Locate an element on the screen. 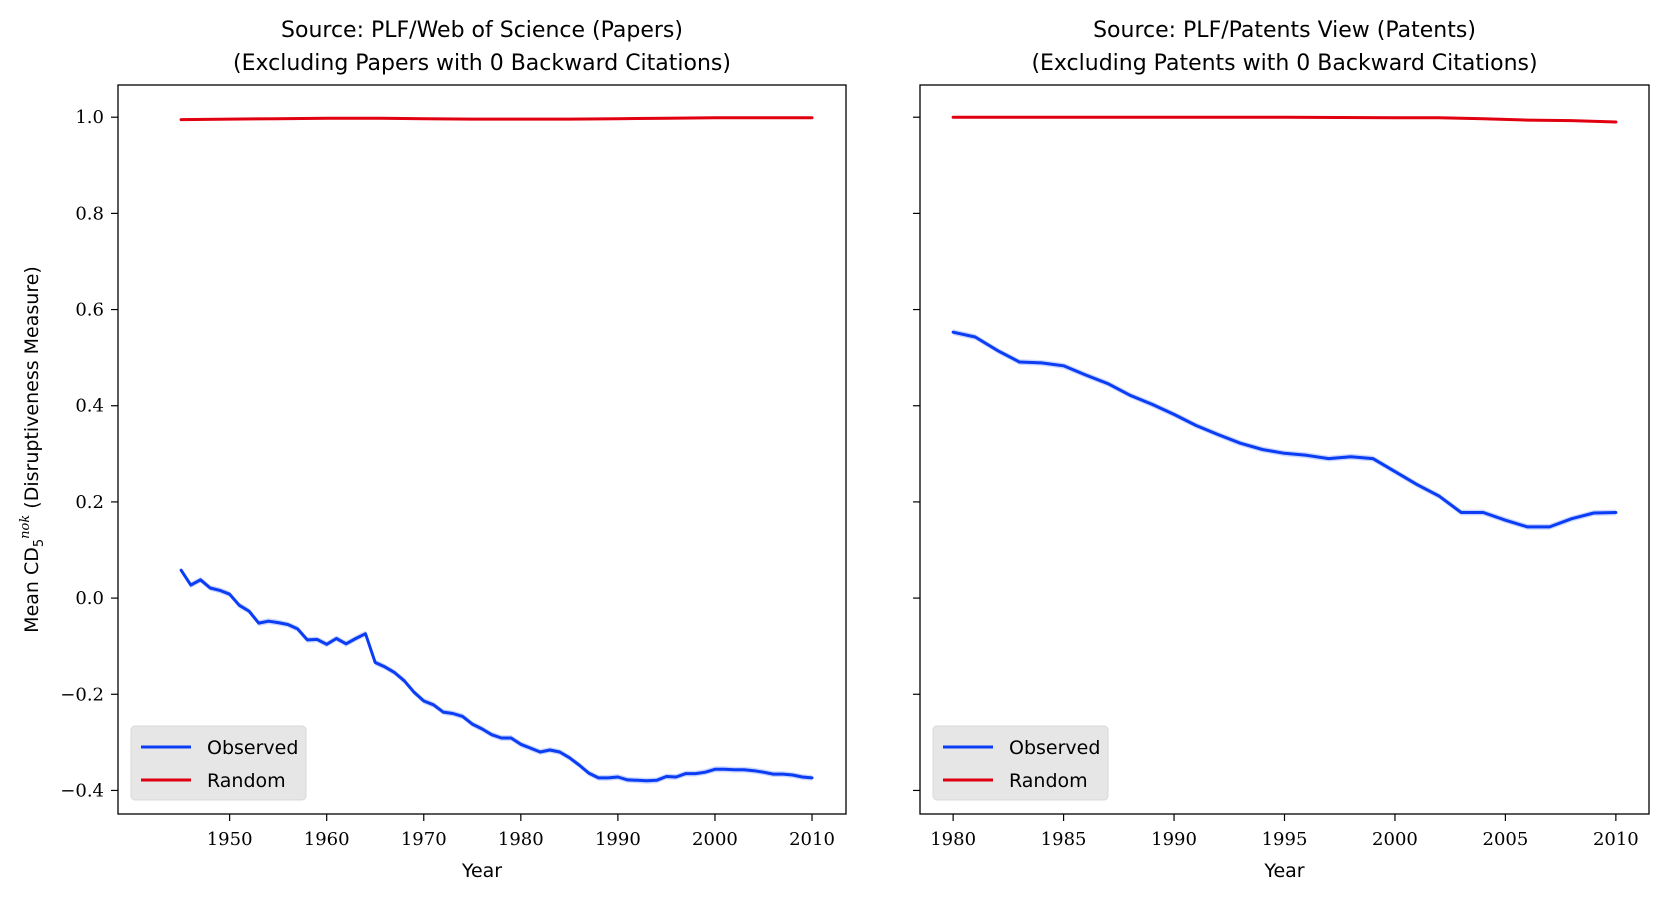 This screenshot has height=897, width=1661. y-tick-label: 0.0 is located at coordinates (89, 598).